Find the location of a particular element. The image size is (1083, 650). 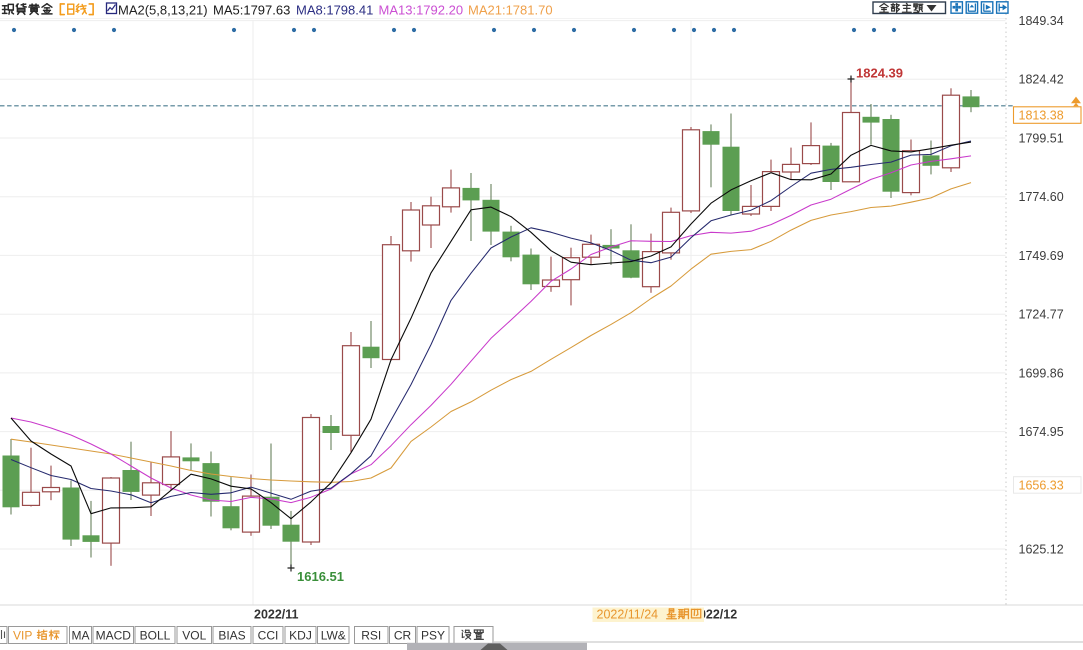

svg-text: VOL is located at coordinates (194, 636).